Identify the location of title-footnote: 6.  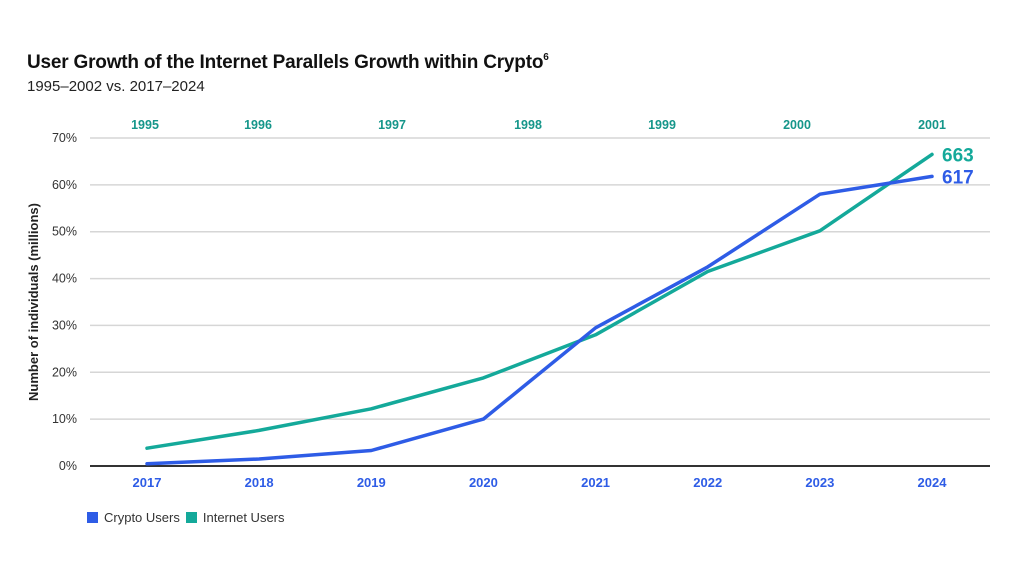
(546, 57).